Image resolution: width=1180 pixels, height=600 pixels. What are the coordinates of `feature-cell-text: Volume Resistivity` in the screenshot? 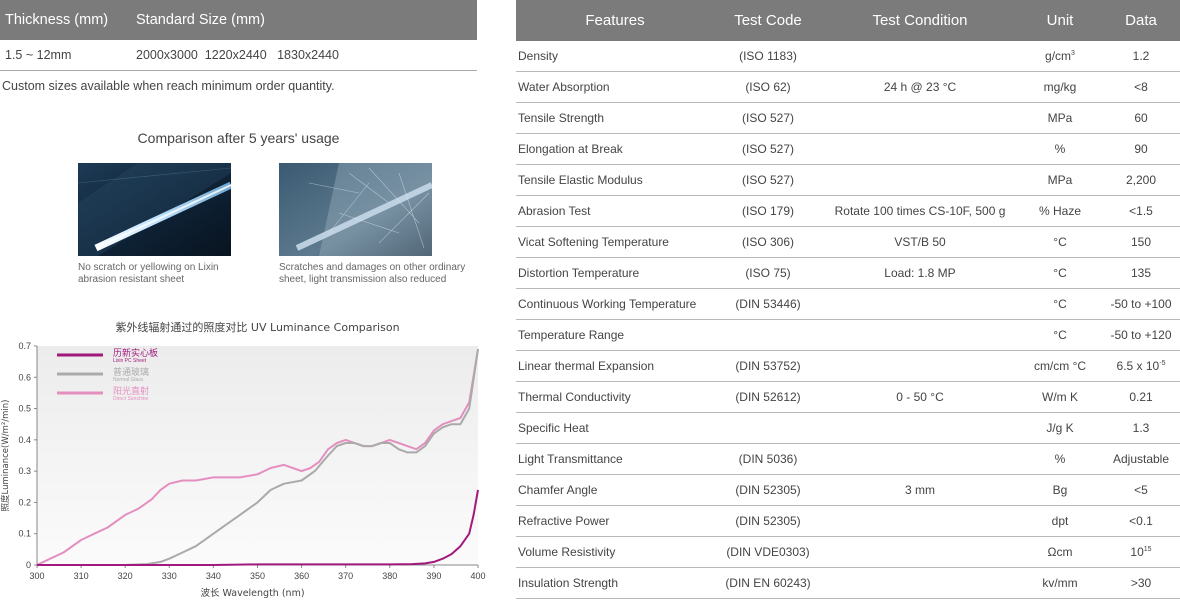 It's located at (567, 552).